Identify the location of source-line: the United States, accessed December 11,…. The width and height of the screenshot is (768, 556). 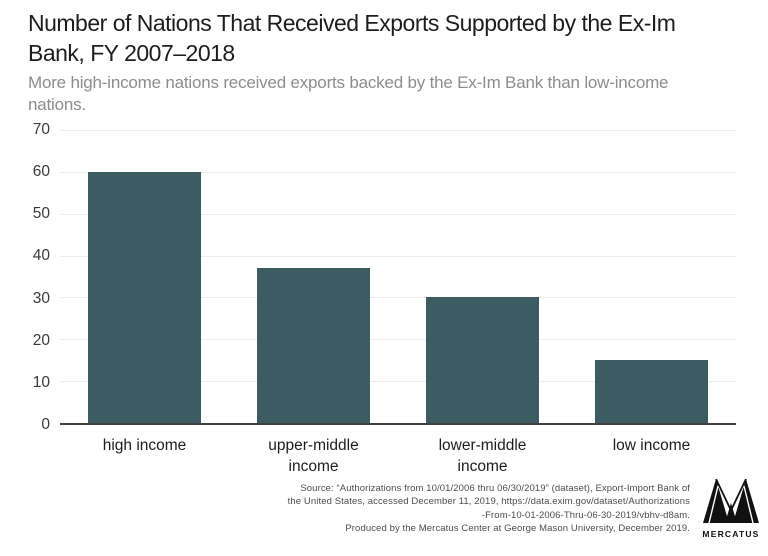
(488, 502).